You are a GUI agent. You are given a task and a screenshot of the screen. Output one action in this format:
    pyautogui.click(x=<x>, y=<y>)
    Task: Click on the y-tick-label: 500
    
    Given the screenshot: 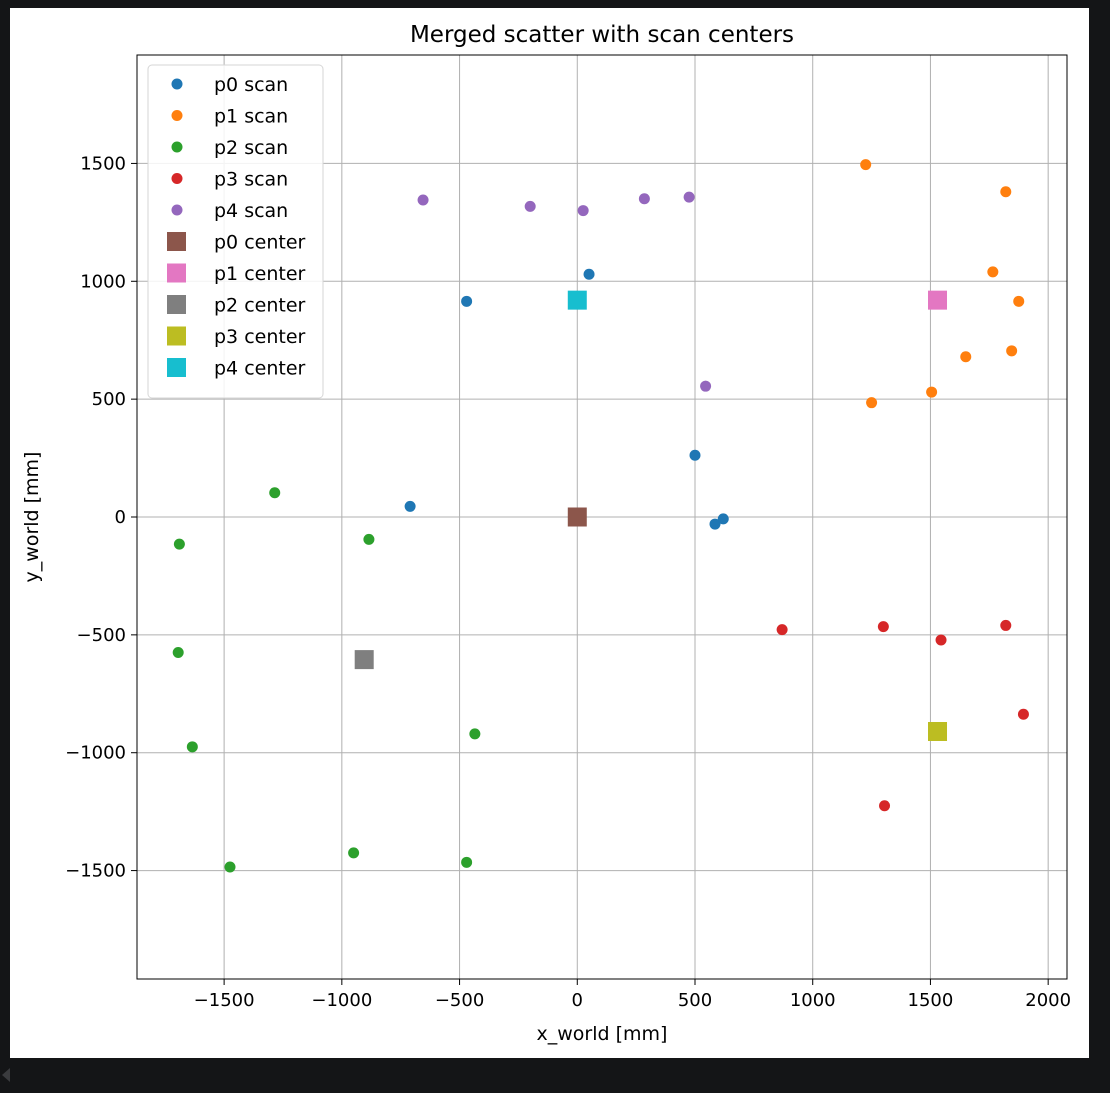 What is the action you would take?
    pyautogui.click(x=109, y=399)
    